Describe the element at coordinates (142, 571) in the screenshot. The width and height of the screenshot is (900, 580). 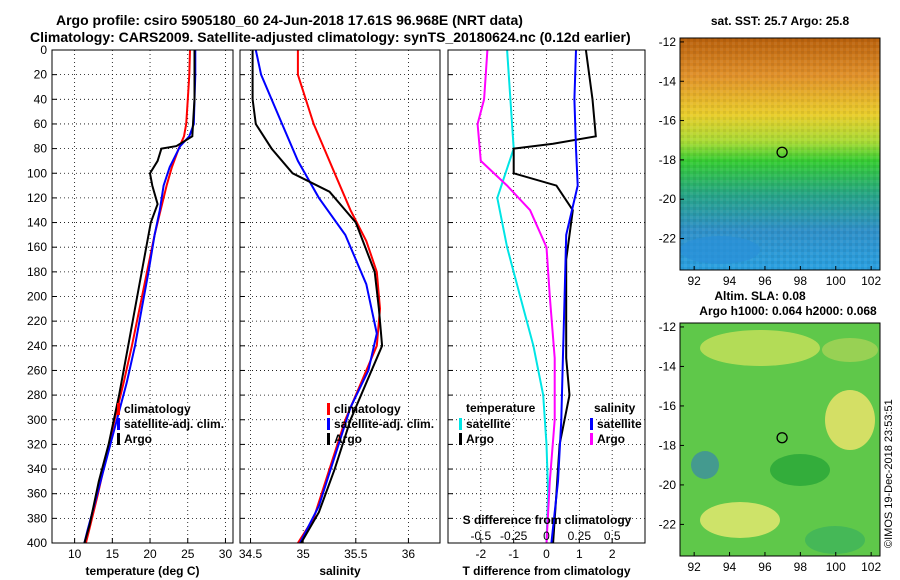
I see `x-axis-label: temperature (deg C)` at that location.